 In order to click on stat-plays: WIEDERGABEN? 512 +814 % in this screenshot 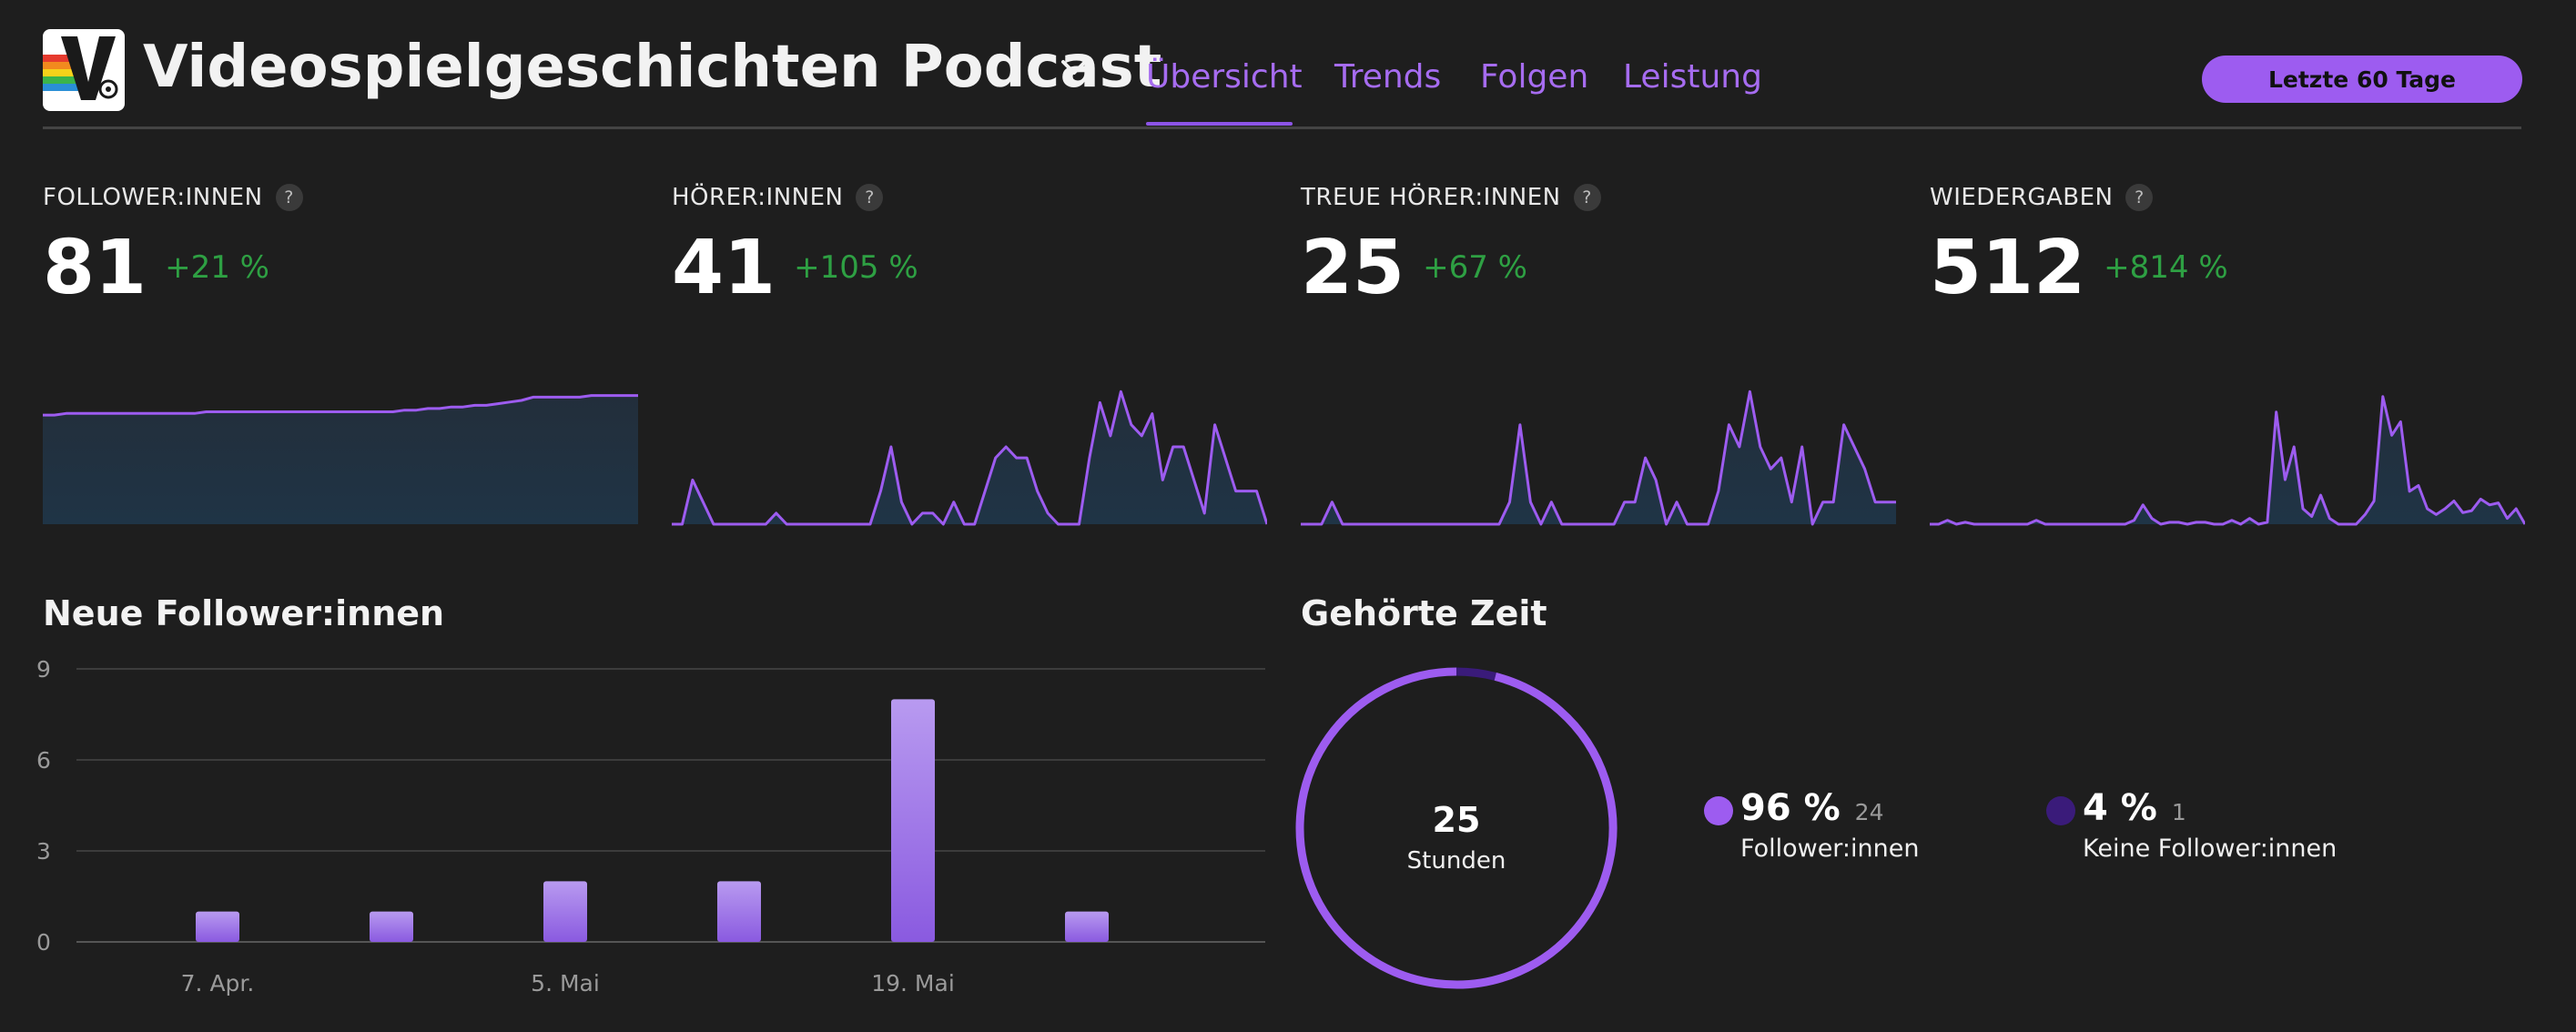, I will do `click(2230, 350)`.